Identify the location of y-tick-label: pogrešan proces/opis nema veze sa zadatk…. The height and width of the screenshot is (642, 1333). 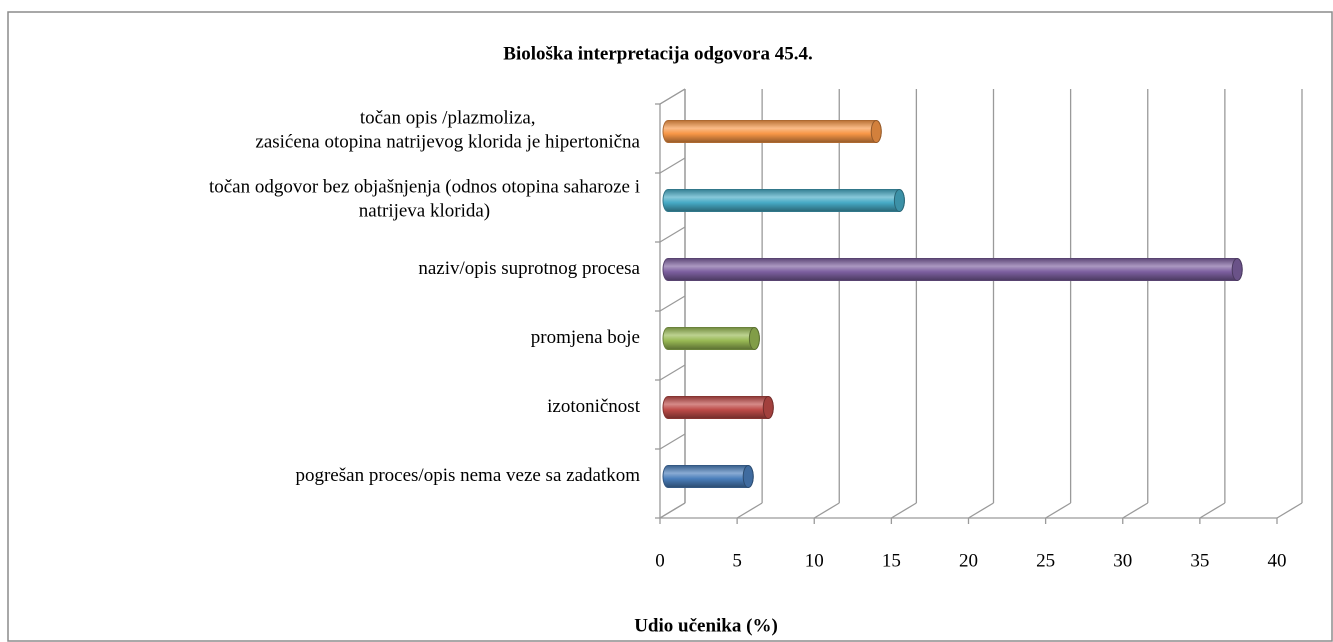
(467, 475).